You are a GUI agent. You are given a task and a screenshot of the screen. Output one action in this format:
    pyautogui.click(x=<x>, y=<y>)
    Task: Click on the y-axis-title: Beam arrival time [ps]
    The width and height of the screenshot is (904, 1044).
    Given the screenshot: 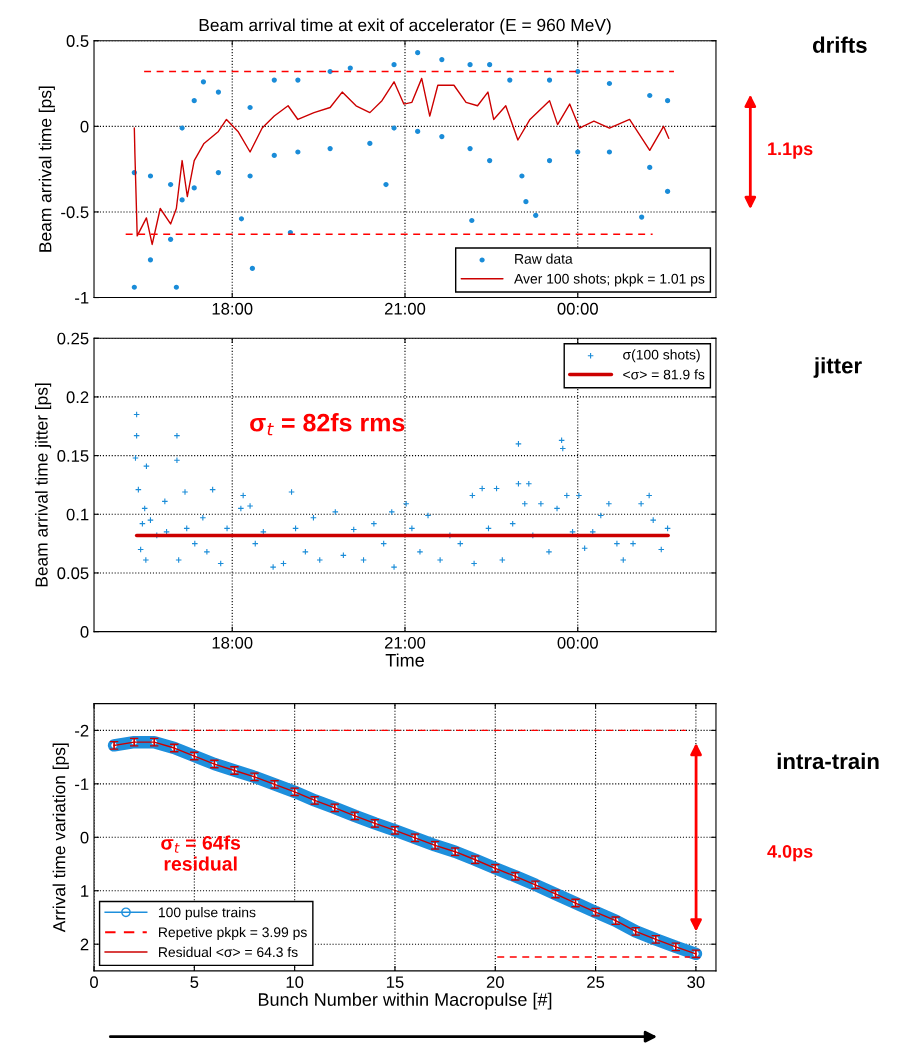 What is the action you would take?
    pyautogui.click(x=46, y=169)
    